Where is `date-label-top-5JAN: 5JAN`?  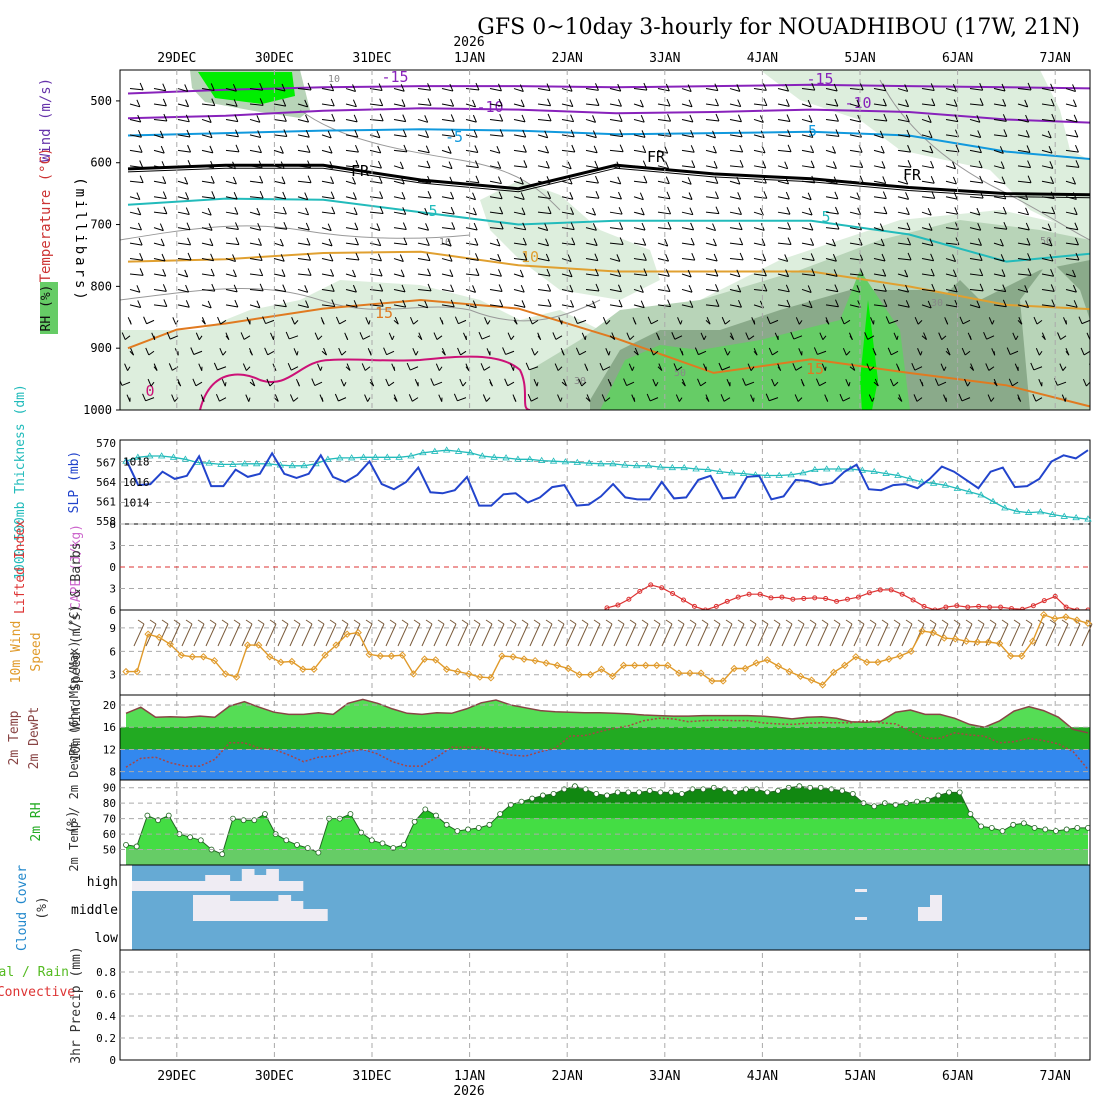 date-label-top-5JAN: 5JAN is located at coordinates (859, 58).